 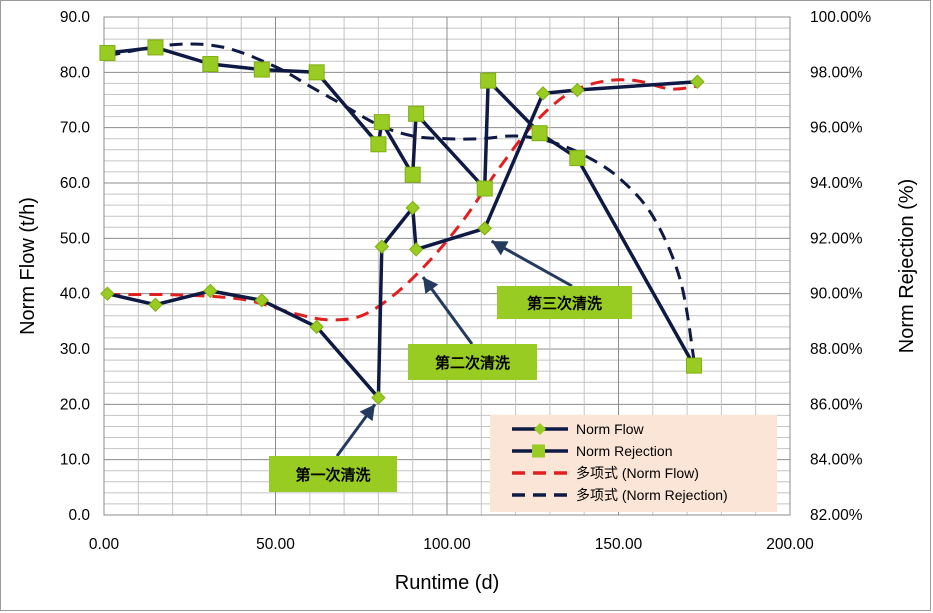 What do you see at coordinates (538, 451) in the screenshot?
I see `legend-square-marker` at bounding box center [538, 451].